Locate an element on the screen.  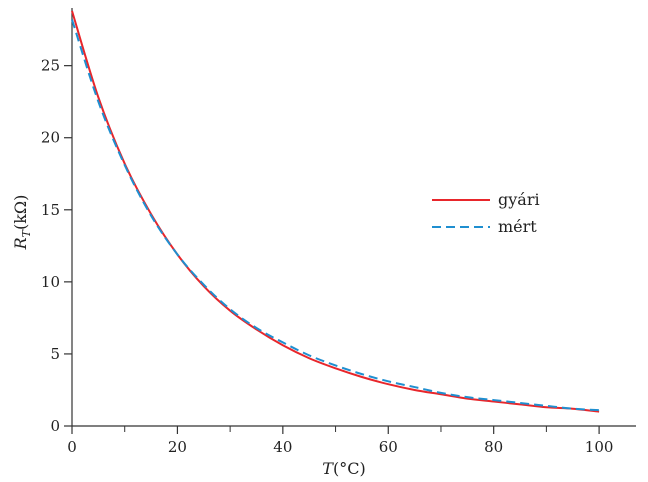
y-ticks: 0 5 10 15 20 25 is located at coordinates (56, 246).